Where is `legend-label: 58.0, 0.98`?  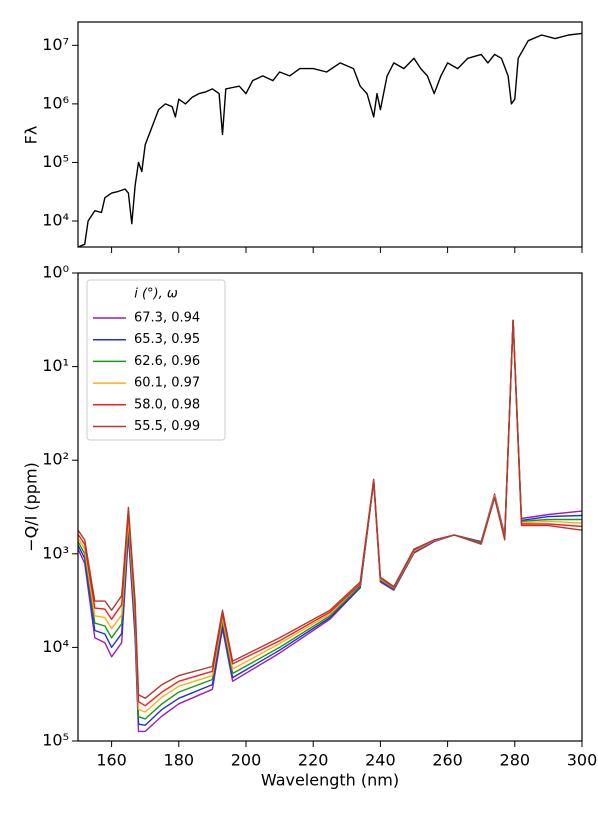 legend-label: 58.0, 0.98 is located at coordinates (167, 404).